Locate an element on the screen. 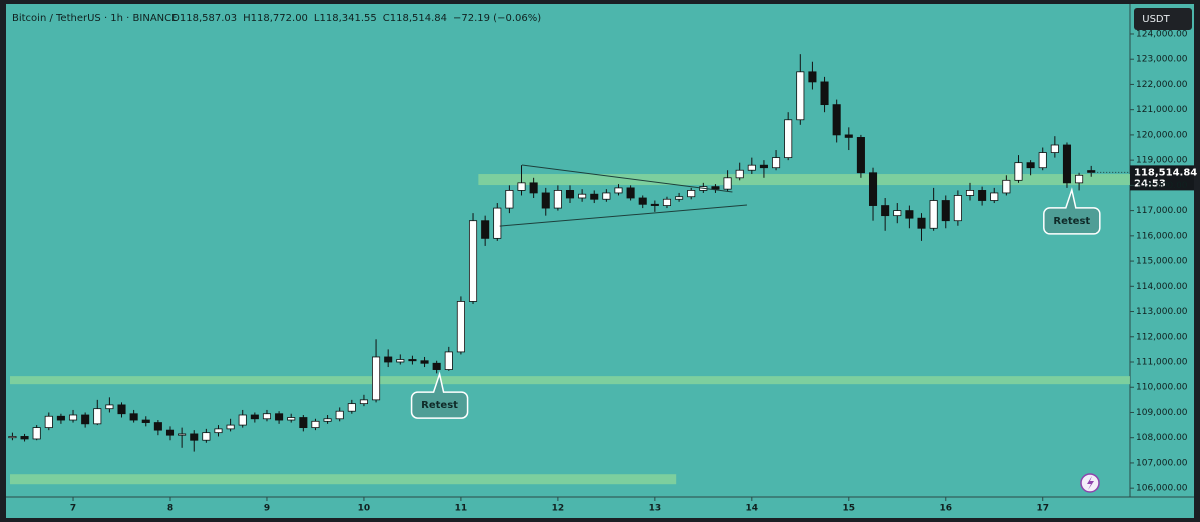 Image resolution: width=1200 pixels, height=522 pixels. x-tick-label: 17 is located at coordinates (1042, 509).